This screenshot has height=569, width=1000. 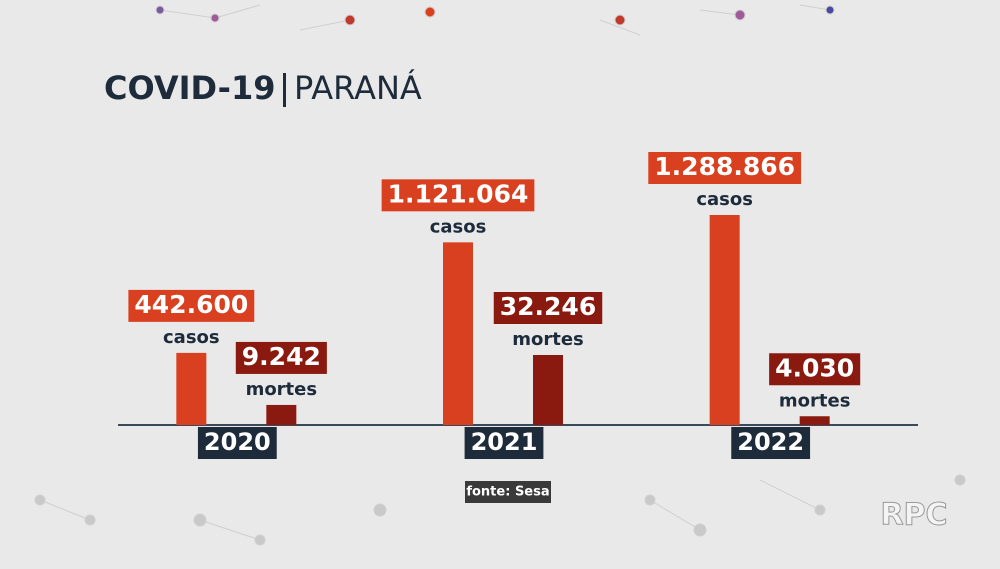 I want to click on value-label: 1.121.064, so click(x=458, y=193).